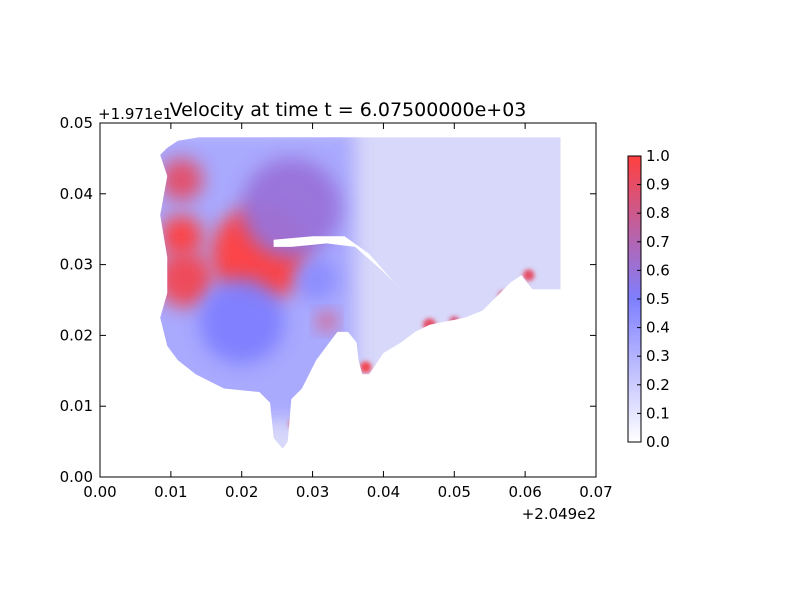 Image resolution: width=800 pixels, height=600 pixels. Describe the element at coordinates (76, 123) in the screenshot. I see `y-tick-label: 0.05` at that location.